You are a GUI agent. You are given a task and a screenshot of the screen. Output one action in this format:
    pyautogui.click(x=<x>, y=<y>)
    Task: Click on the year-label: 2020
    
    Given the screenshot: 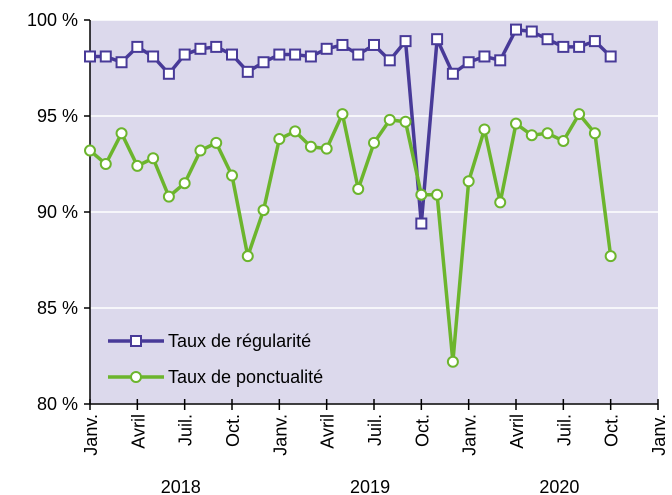 What is the action you would take?
    pyautogui.click(x=559, y=486)
    